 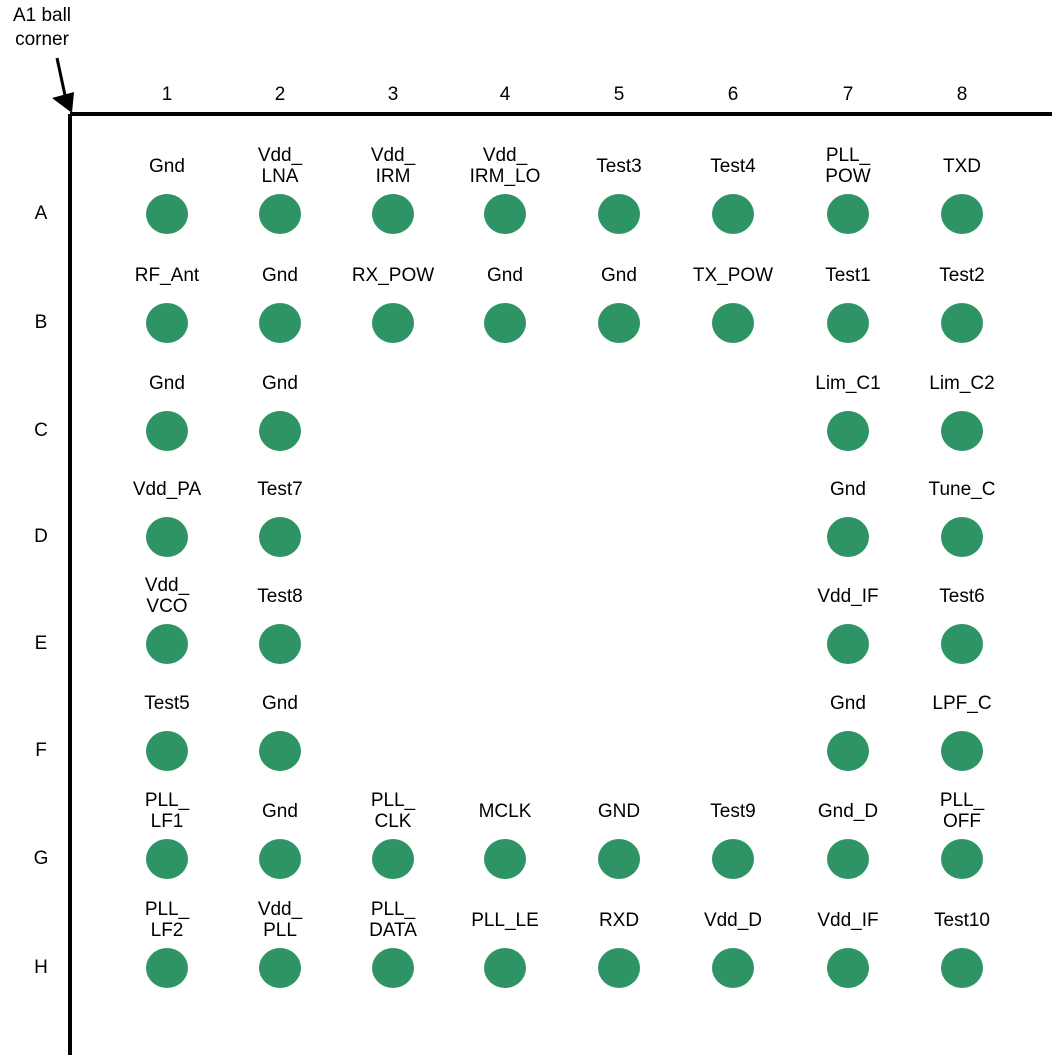 What do you see at coordinates (41, 858) in the screenshot?
I see `row-label-G: G` at bounding box center [41, 858].